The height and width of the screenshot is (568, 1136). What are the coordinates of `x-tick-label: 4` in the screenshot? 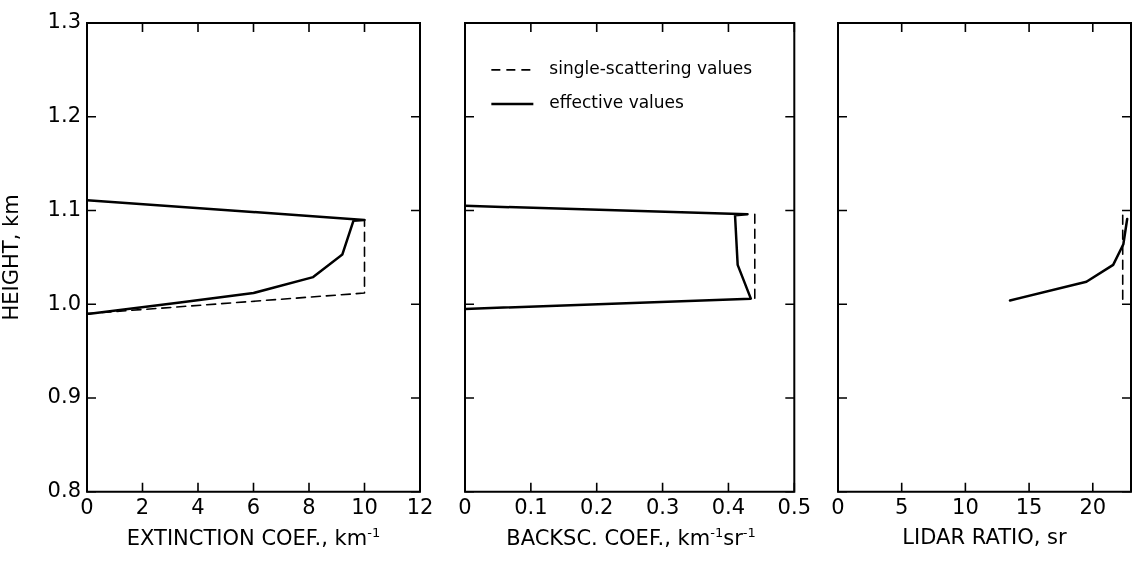 It's located at (198, 506).